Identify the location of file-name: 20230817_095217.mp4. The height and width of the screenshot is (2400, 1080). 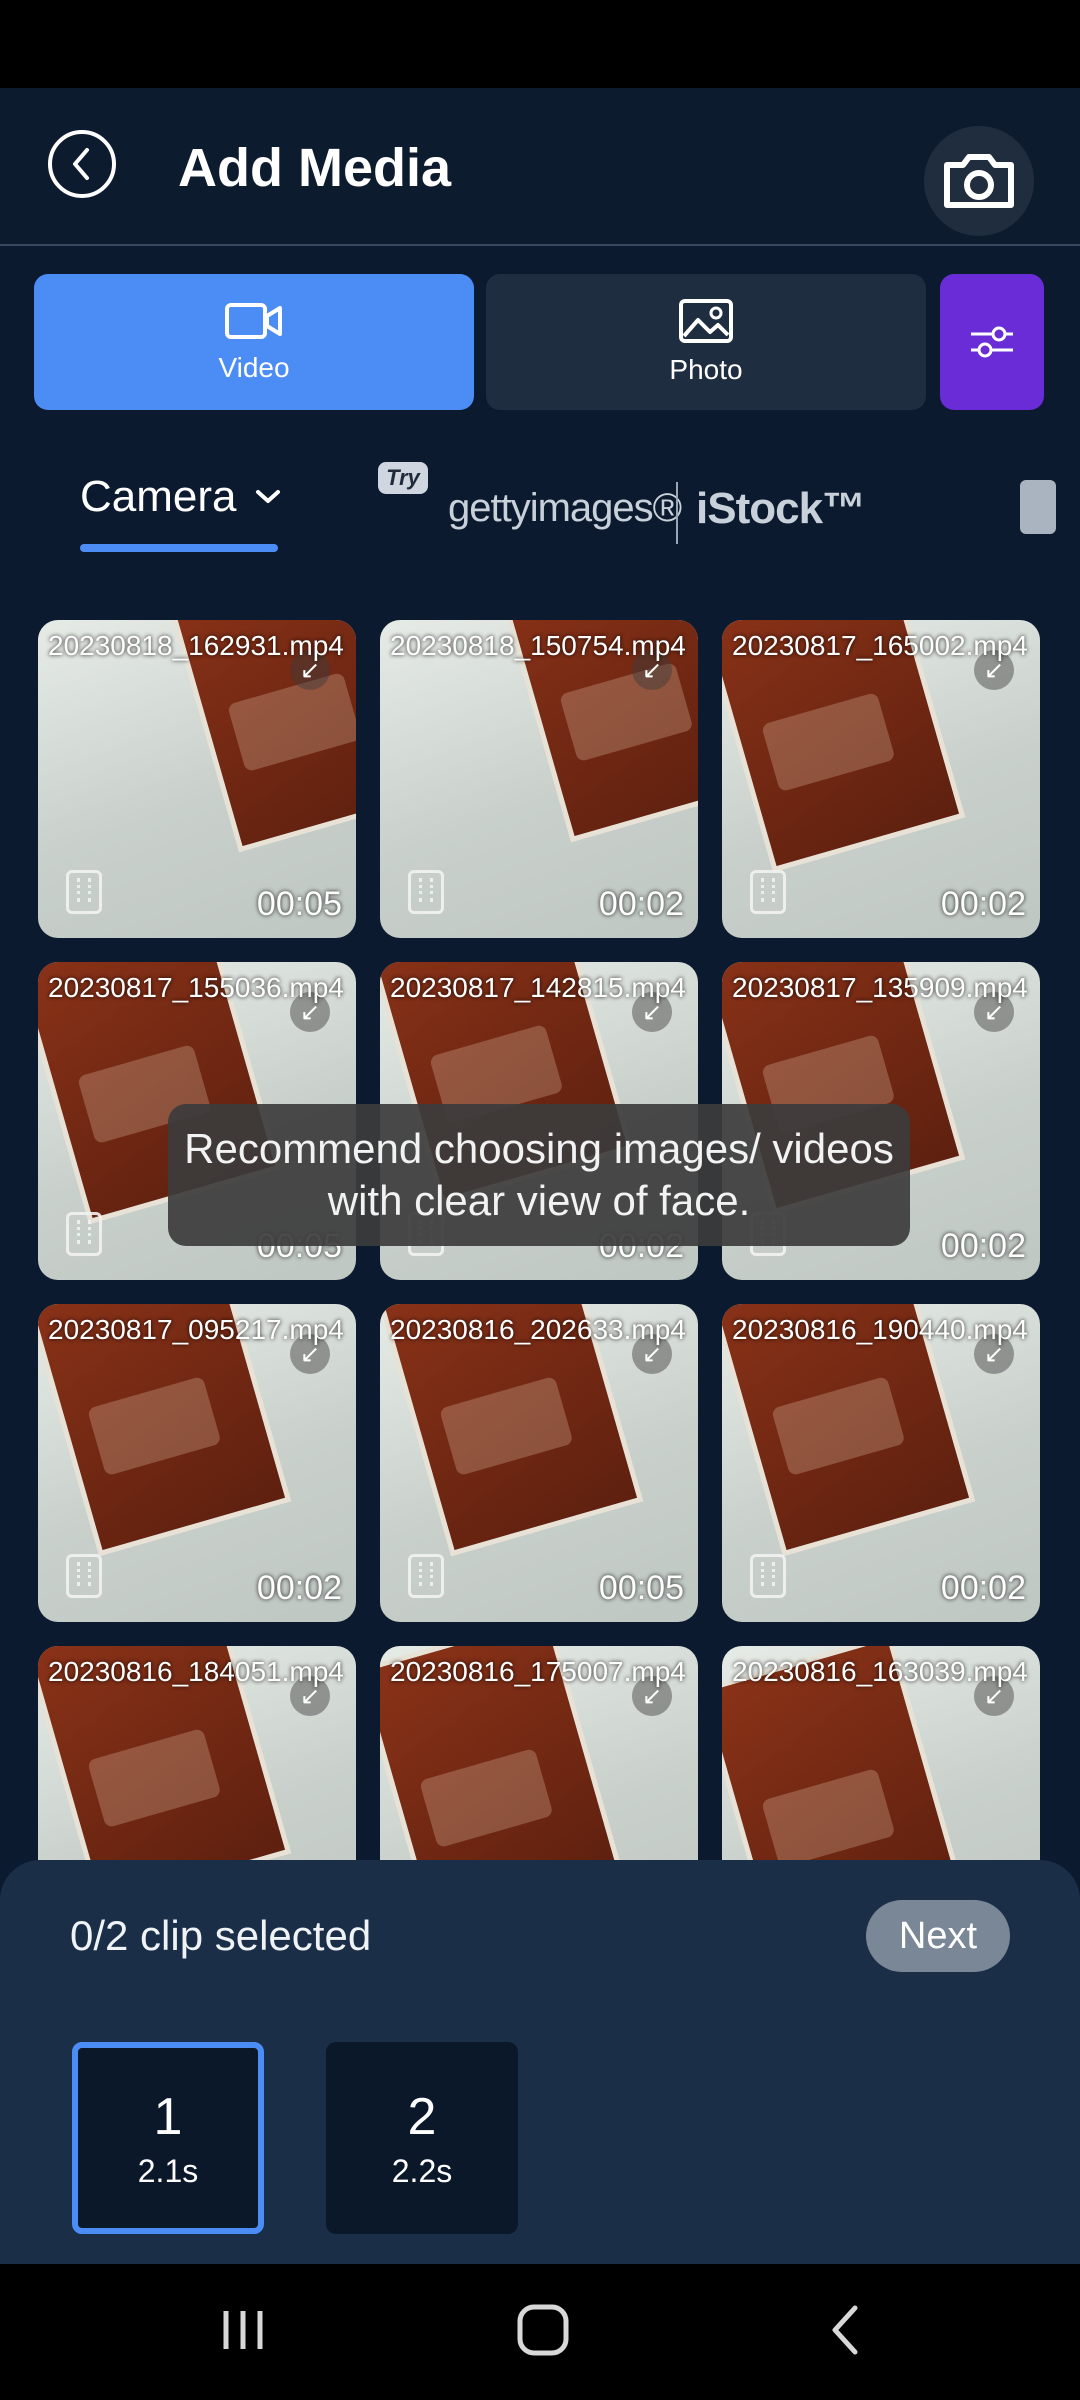
(196, 1329).